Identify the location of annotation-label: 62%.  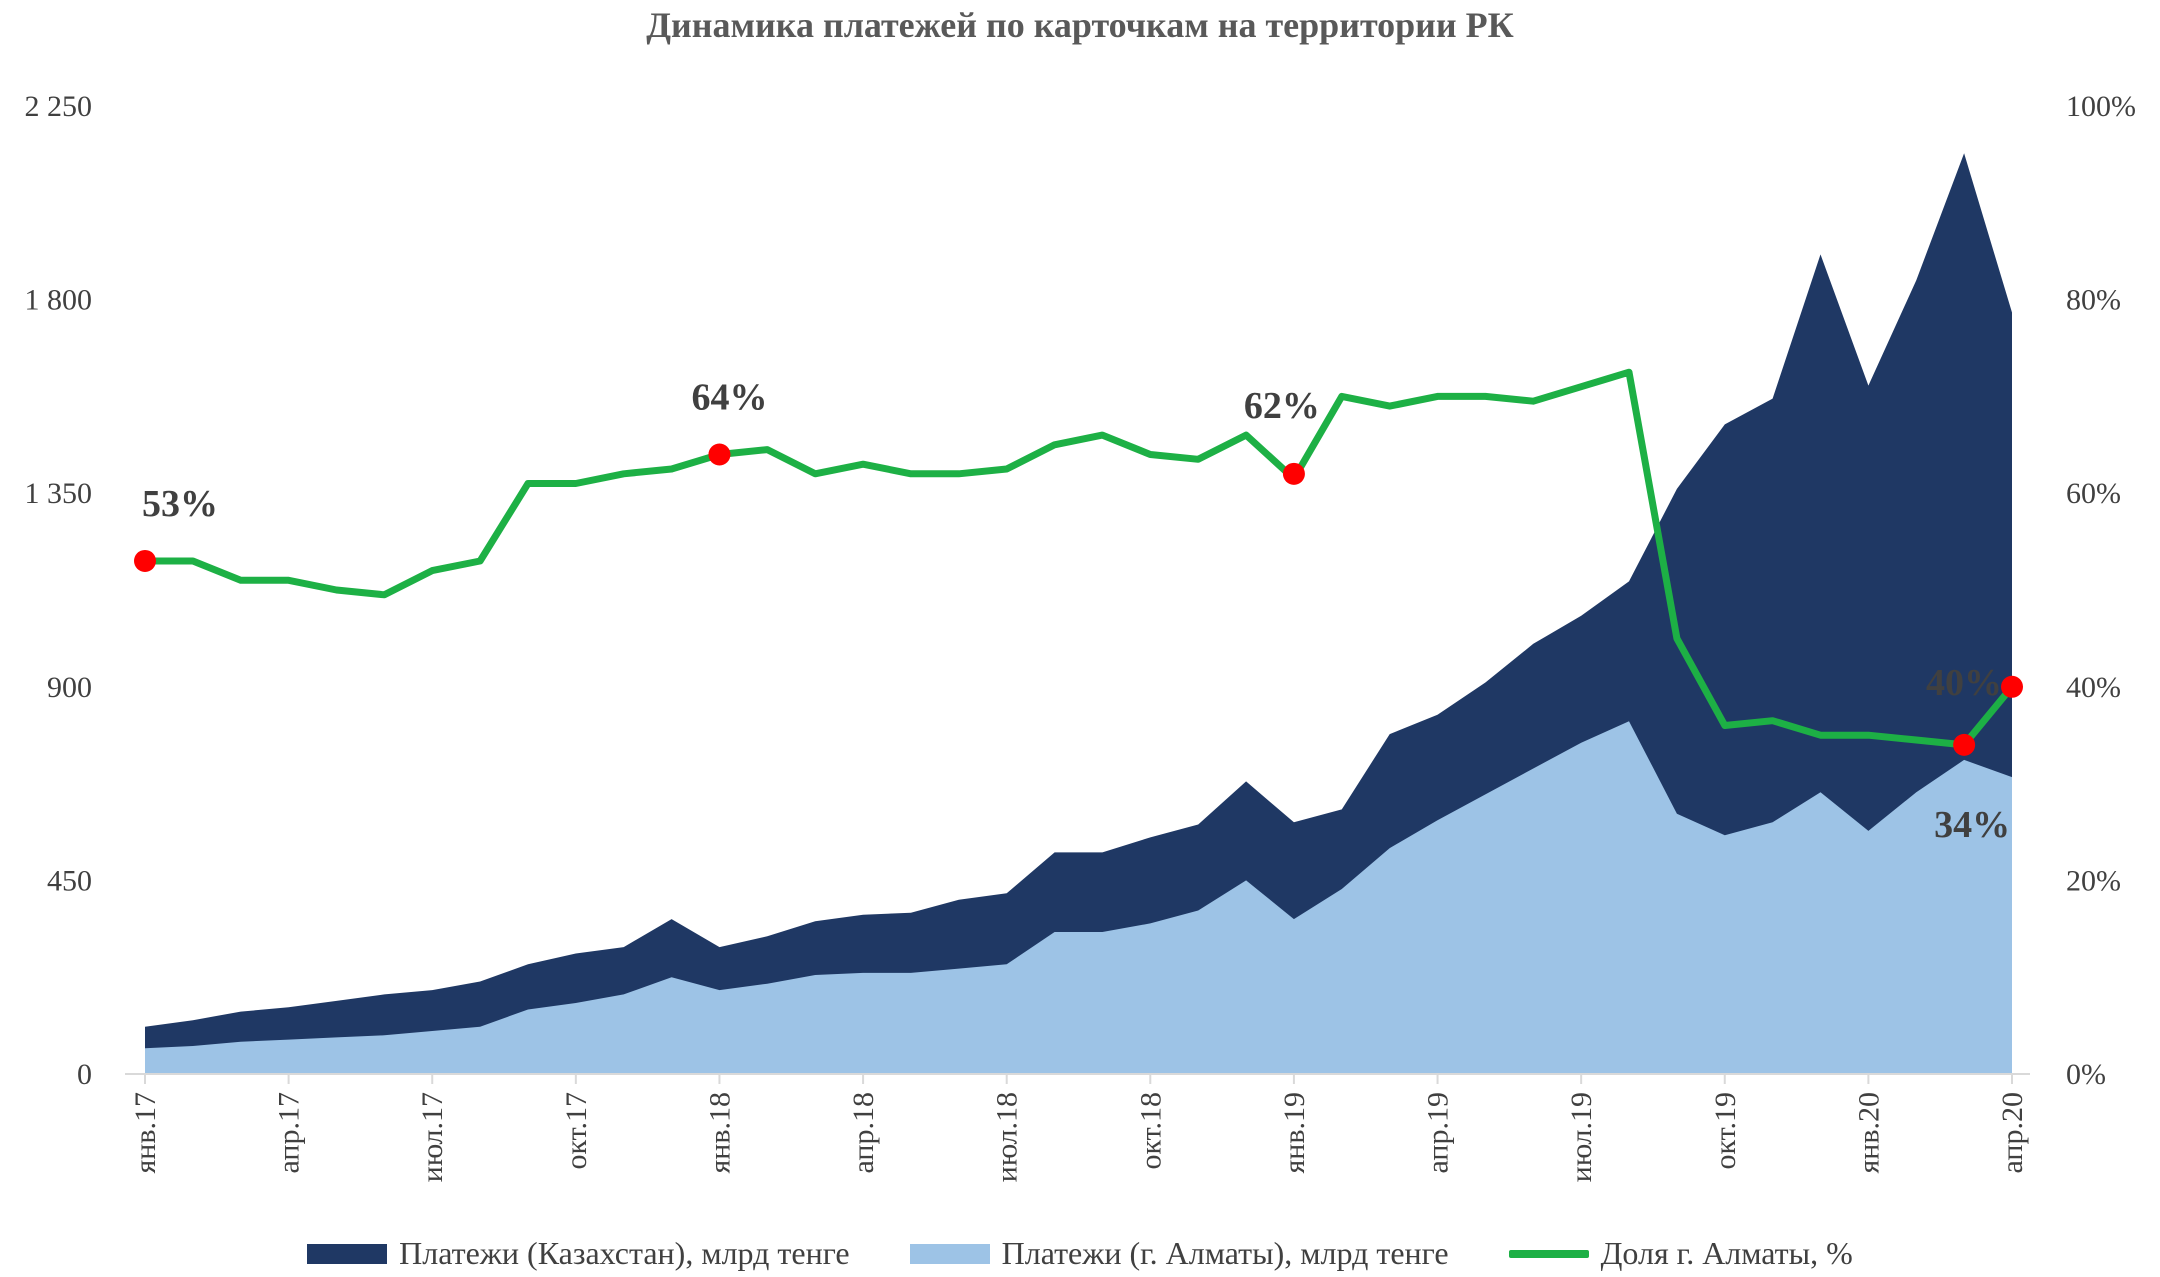
(1282, 406).